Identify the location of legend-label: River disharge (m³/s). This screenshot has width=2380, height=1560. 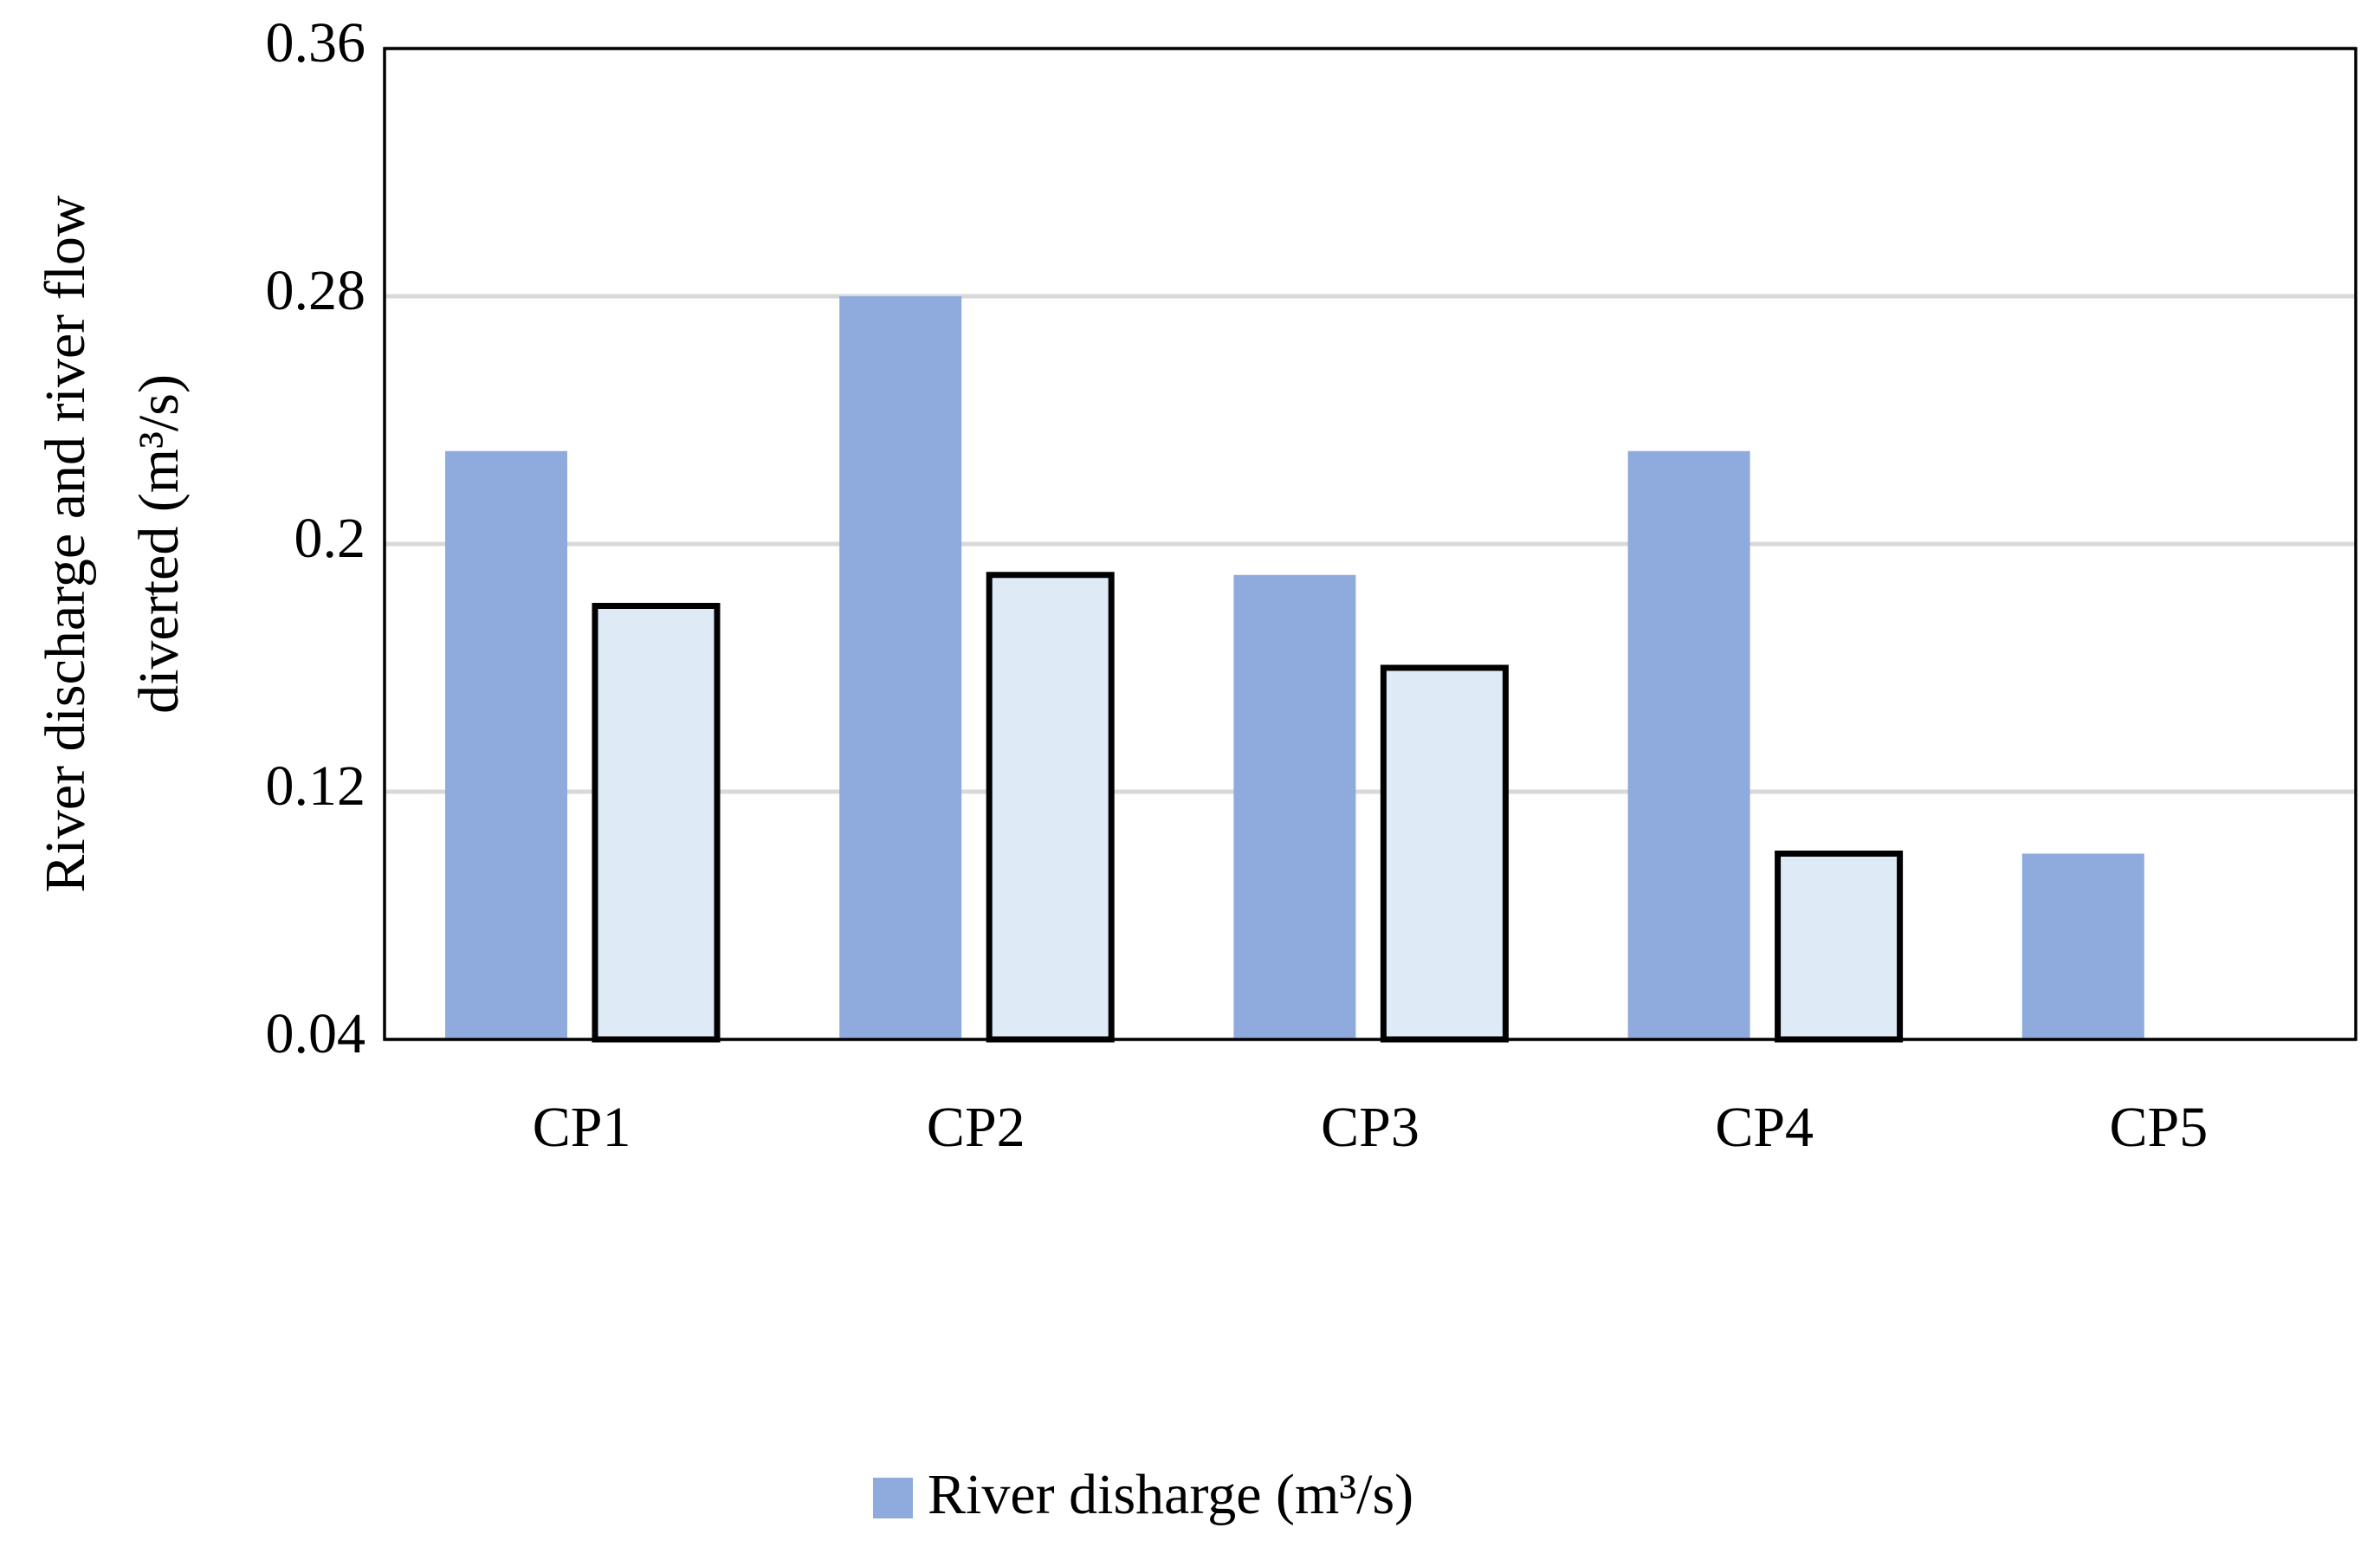
(1170, 1494).